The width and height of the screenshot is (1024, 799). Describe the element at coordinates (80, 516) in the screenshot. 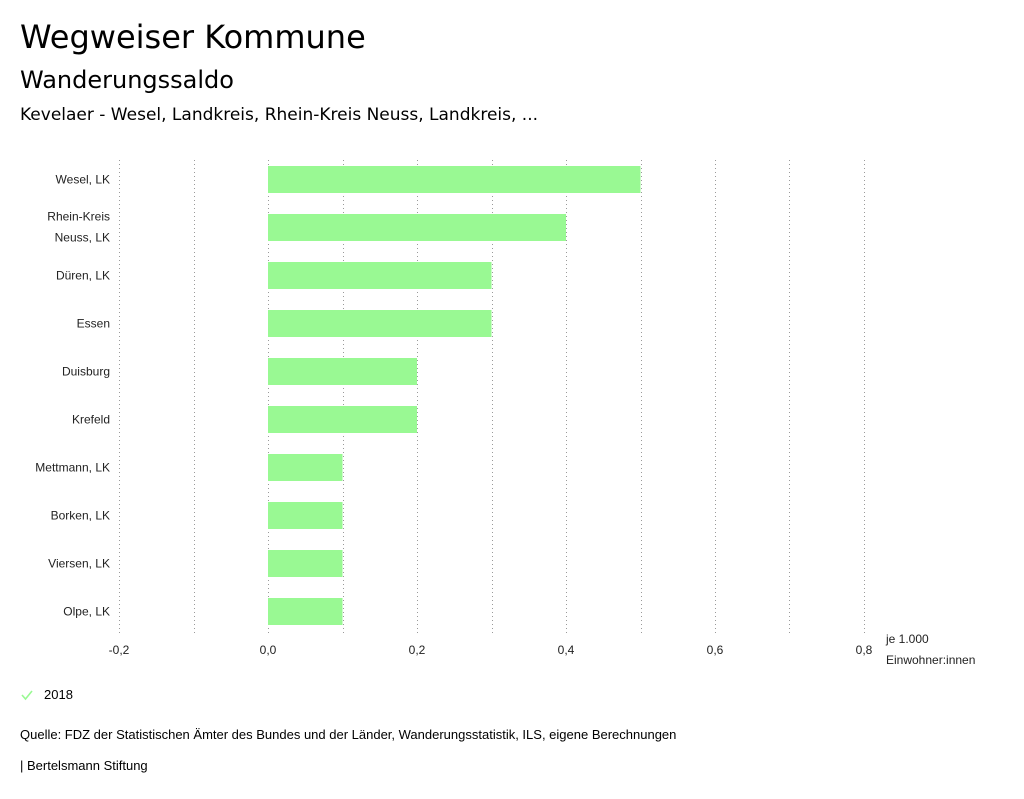

I see `category-label: Borken, LK` at that location.